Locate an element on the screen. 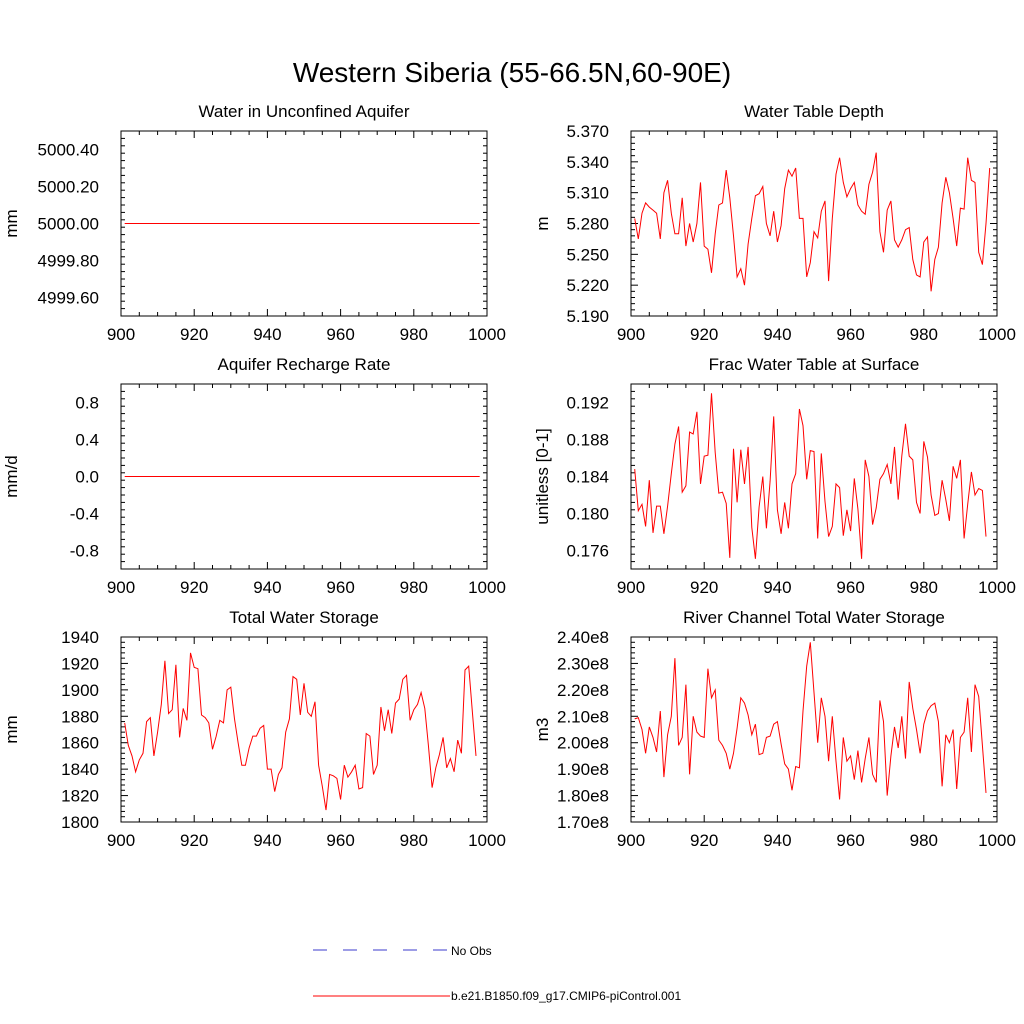 Image resolution: width=1024 pixels, height=1024 pixels. y-tick-label: -0.4 is located at coordinates (84, 514).